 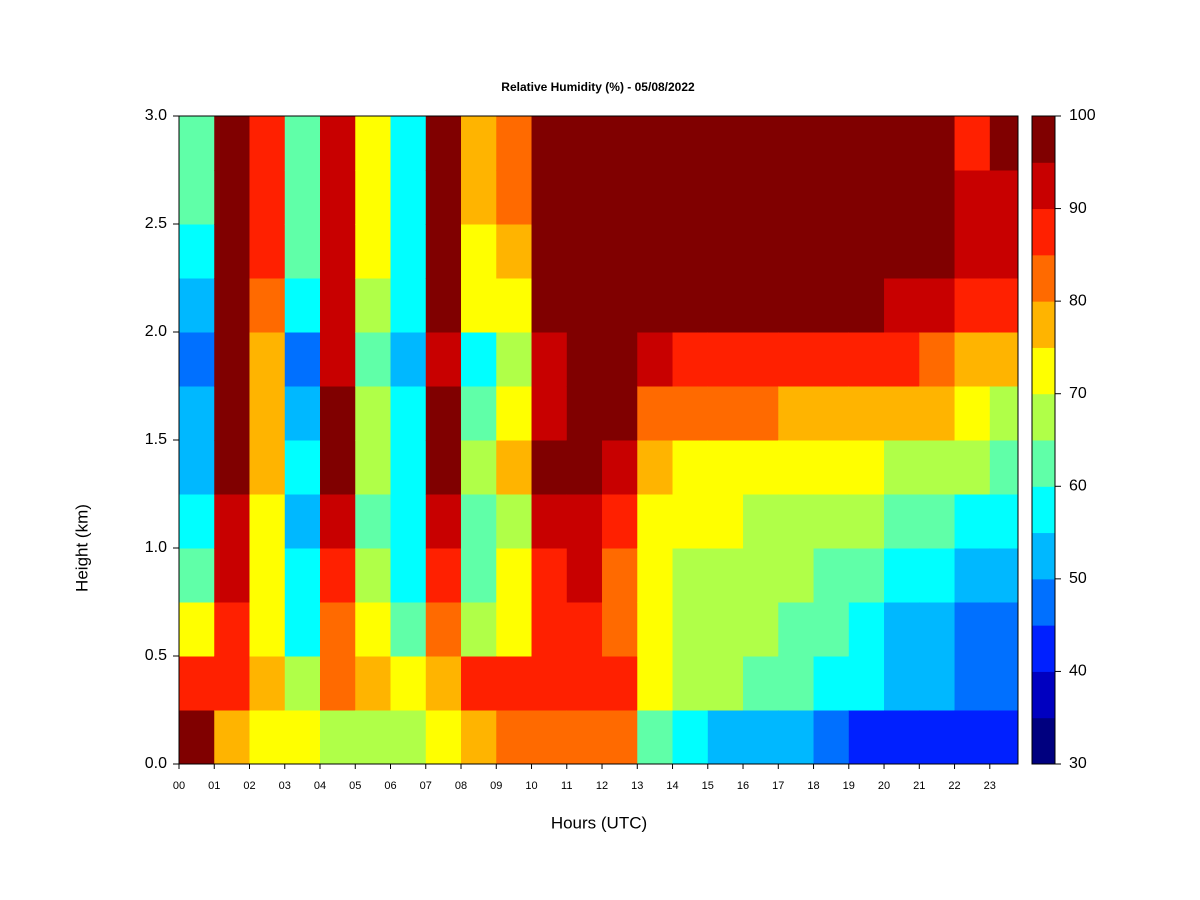 What do you see at coordinates (778, 786) in the screenshot?
I see `x-tick-label: 17` at bounding box center [778, 786].